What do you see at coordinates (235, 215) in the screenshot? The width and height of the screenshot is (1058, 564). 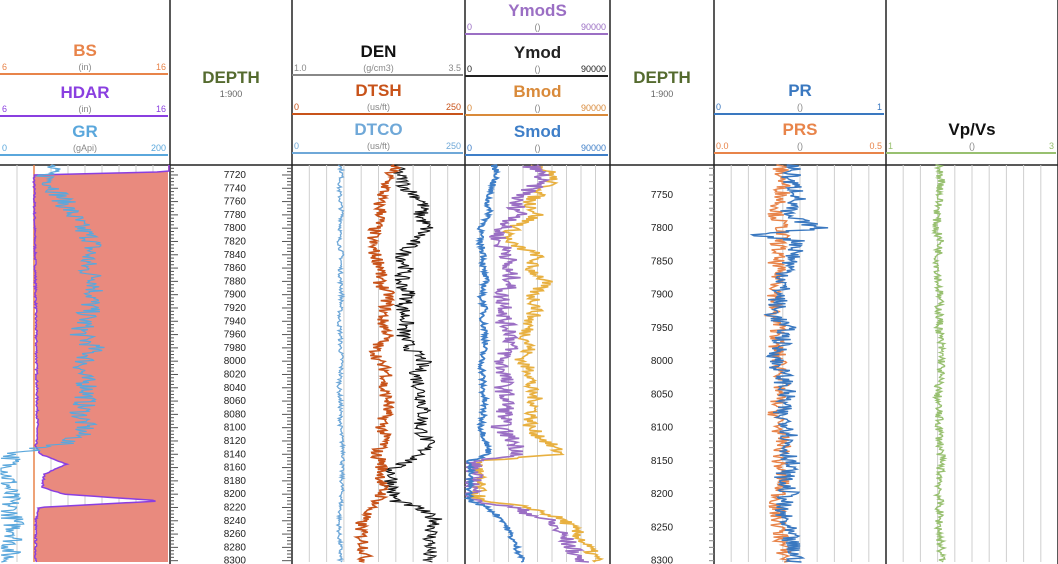 I see `depth-tick-label: 7780` at bounding box center [235, 215].